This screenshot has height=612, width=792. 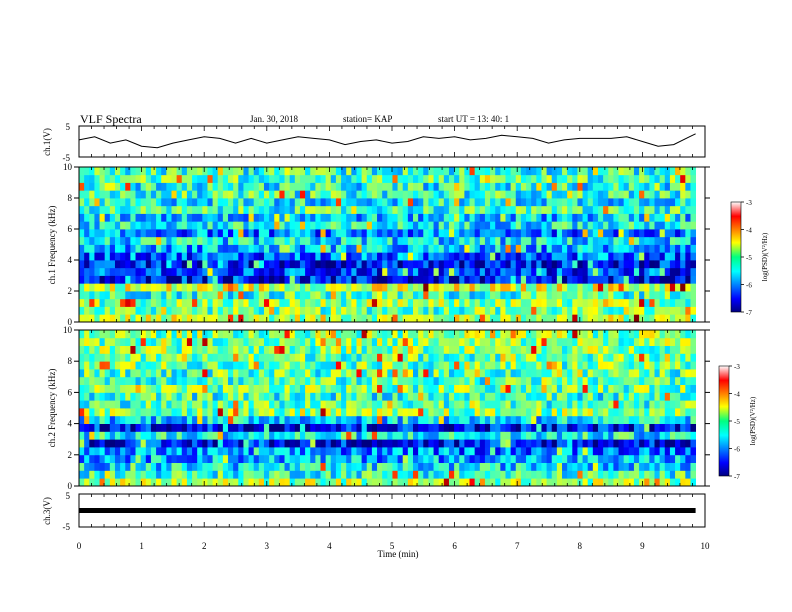 I want to click on colorbar-tick-label: -5, so click(x=749, y=258).